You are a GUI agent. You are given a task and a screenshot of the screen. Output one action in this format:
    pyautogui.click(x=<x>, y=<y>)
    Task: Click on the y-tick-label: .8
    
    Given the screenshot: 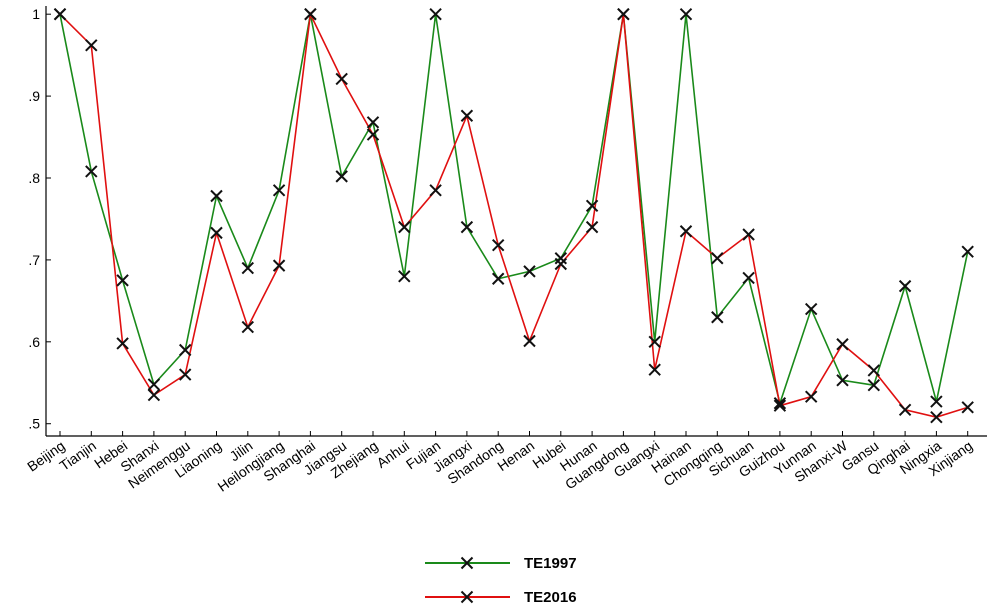 What is the action you would take?
    pyautogui.click(x=34, y=178)
    